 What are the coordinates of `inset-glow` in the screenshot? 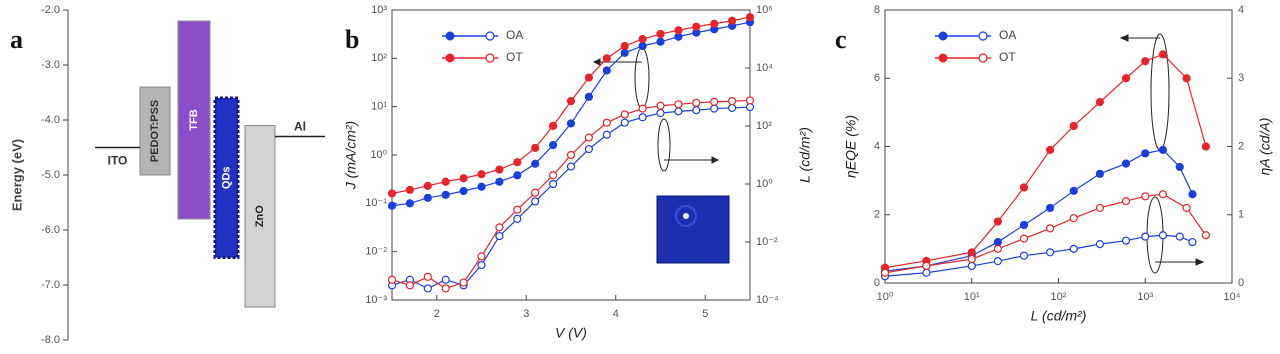 It's located at (686, 216).